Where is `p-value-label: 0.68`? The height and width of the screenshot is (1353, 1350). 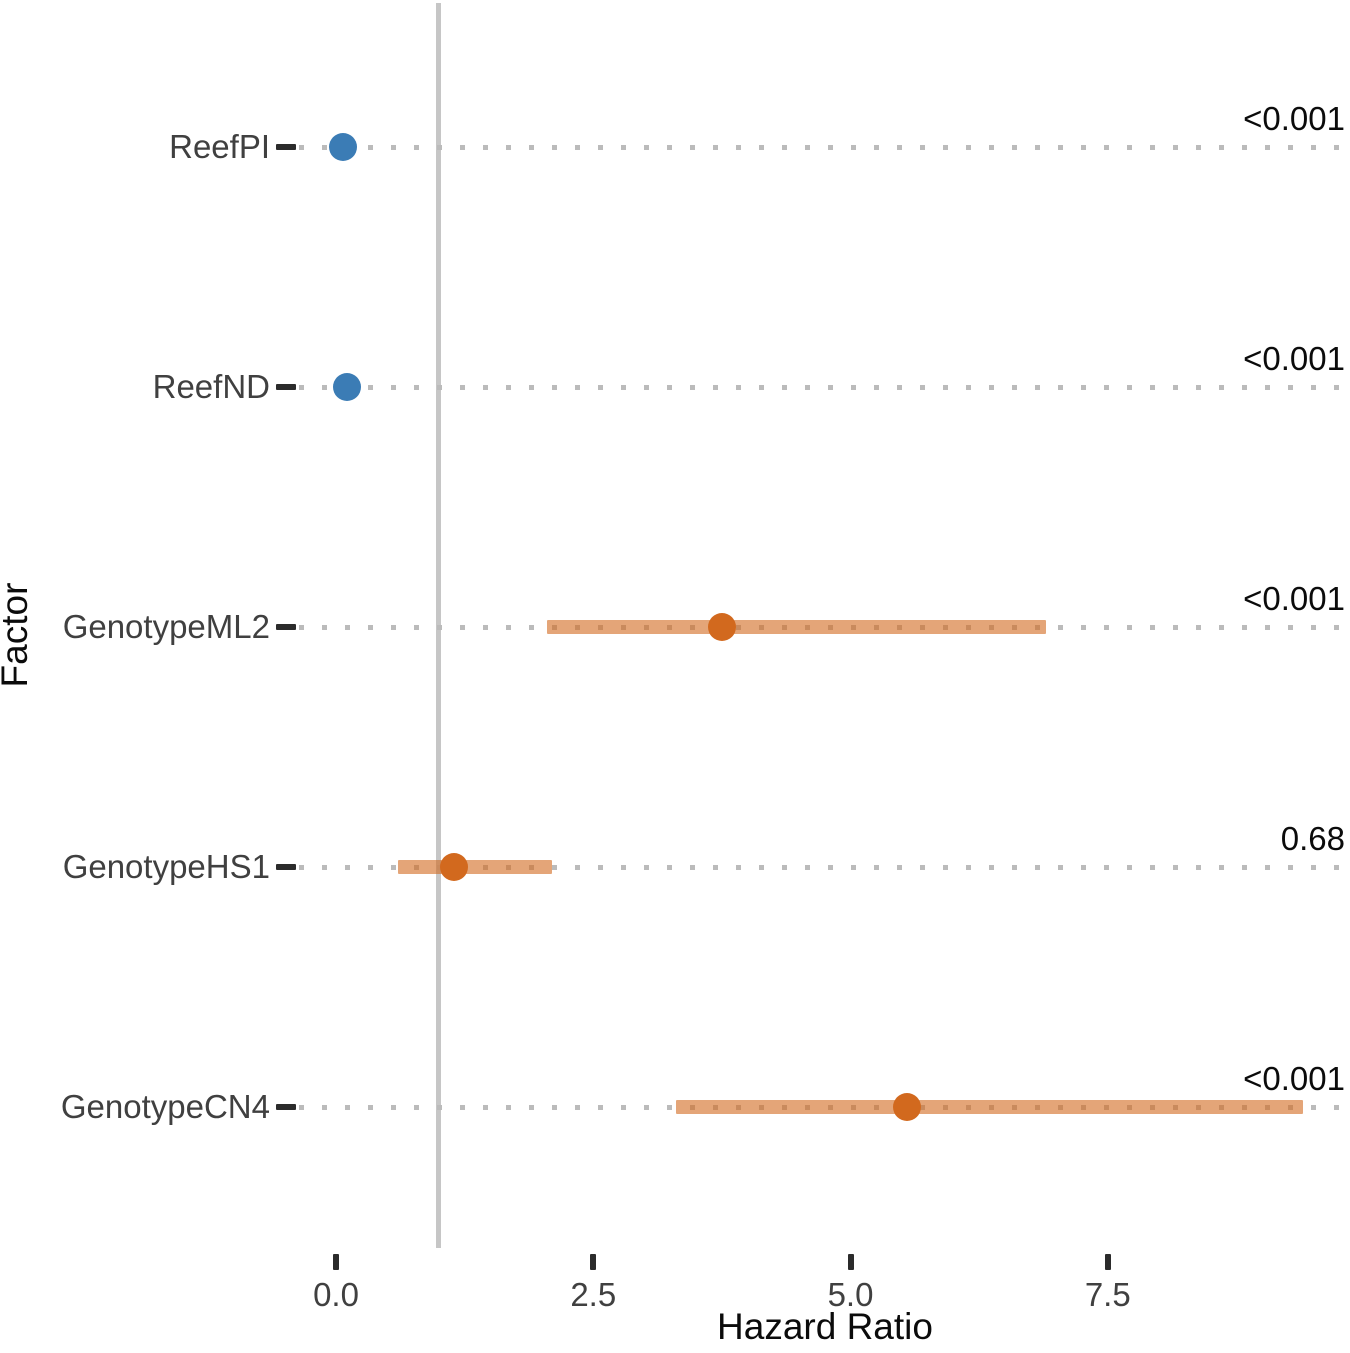
p-value-label: 0.68 is located at coordinates (1312, 838).